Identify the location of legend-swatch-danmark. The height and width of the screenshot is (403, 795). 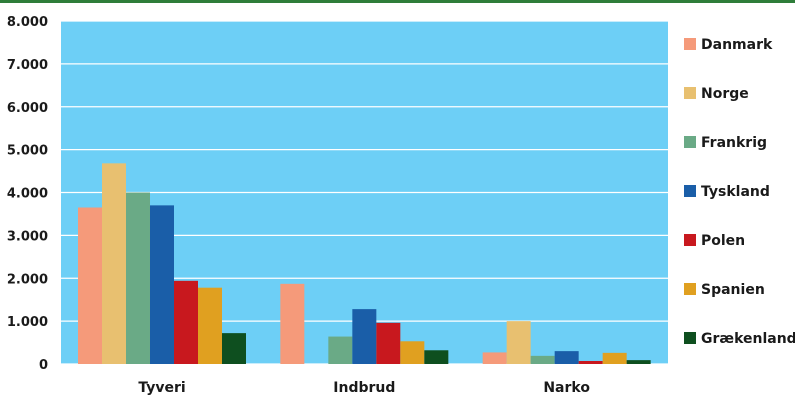
(690, 44).